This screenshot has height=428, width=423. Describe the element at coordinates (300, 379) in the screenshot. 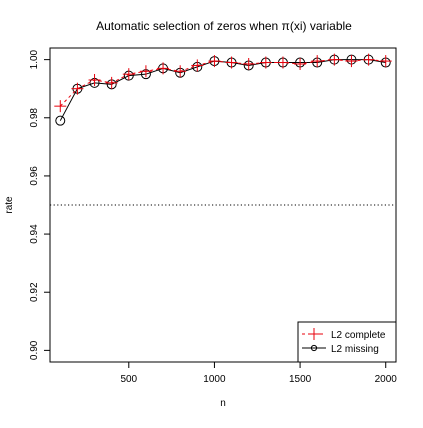

I see `x-tick-label-1500: 1500` at that location.